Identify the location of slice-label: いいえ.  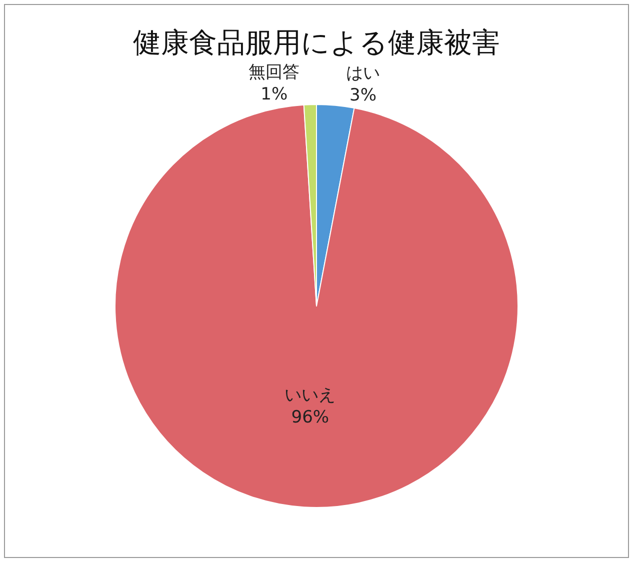
(310, 396).